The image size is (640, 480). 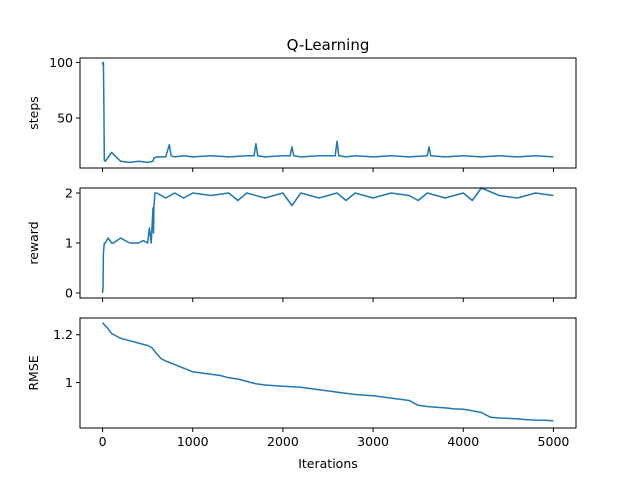 I want to click on x-tick-label: 4000, so click(x=463, y=441).